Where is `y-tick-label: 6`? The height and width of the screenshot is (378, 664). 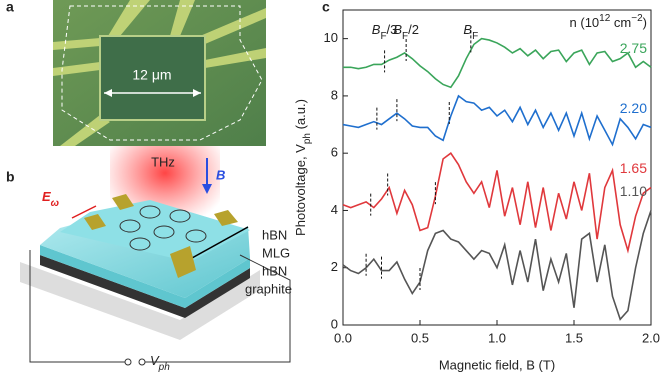 y-tick-label: 6 is located at coordinates (334, 152).